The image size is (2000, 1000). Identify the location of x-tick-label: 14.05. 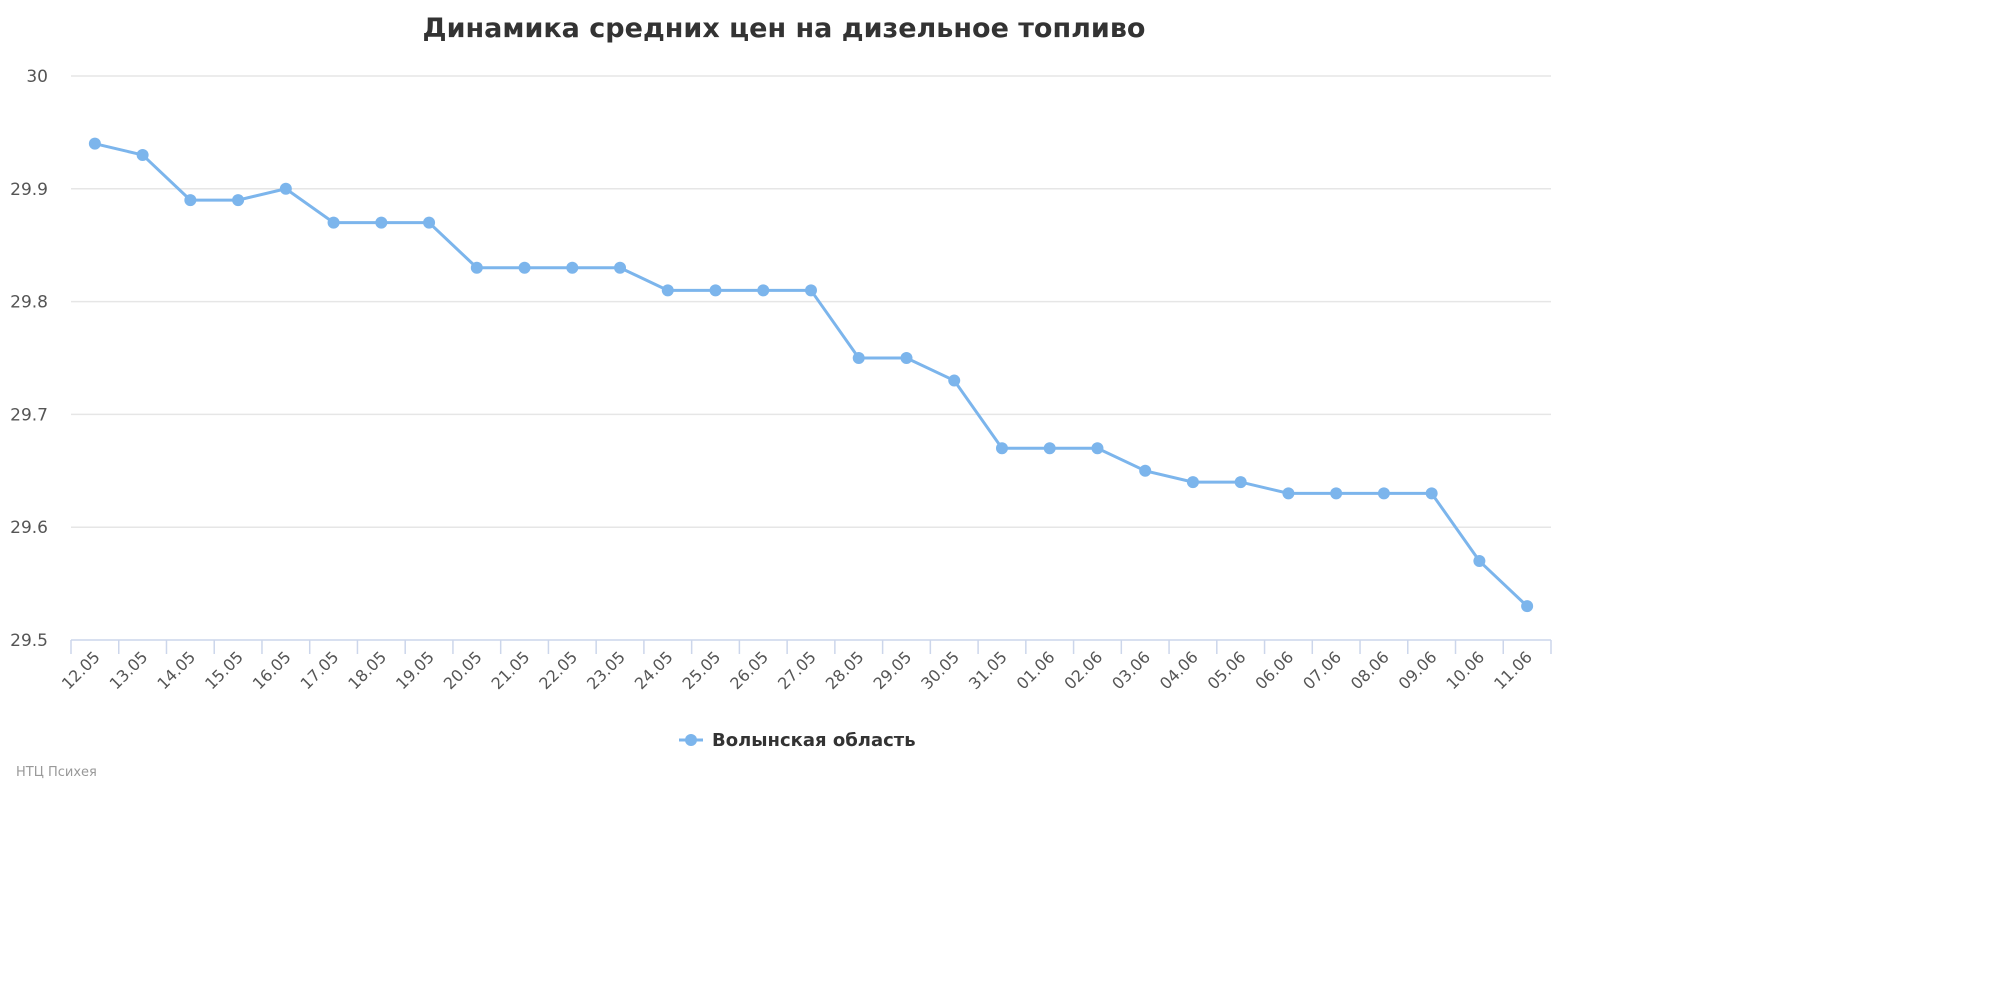
(176, 670).